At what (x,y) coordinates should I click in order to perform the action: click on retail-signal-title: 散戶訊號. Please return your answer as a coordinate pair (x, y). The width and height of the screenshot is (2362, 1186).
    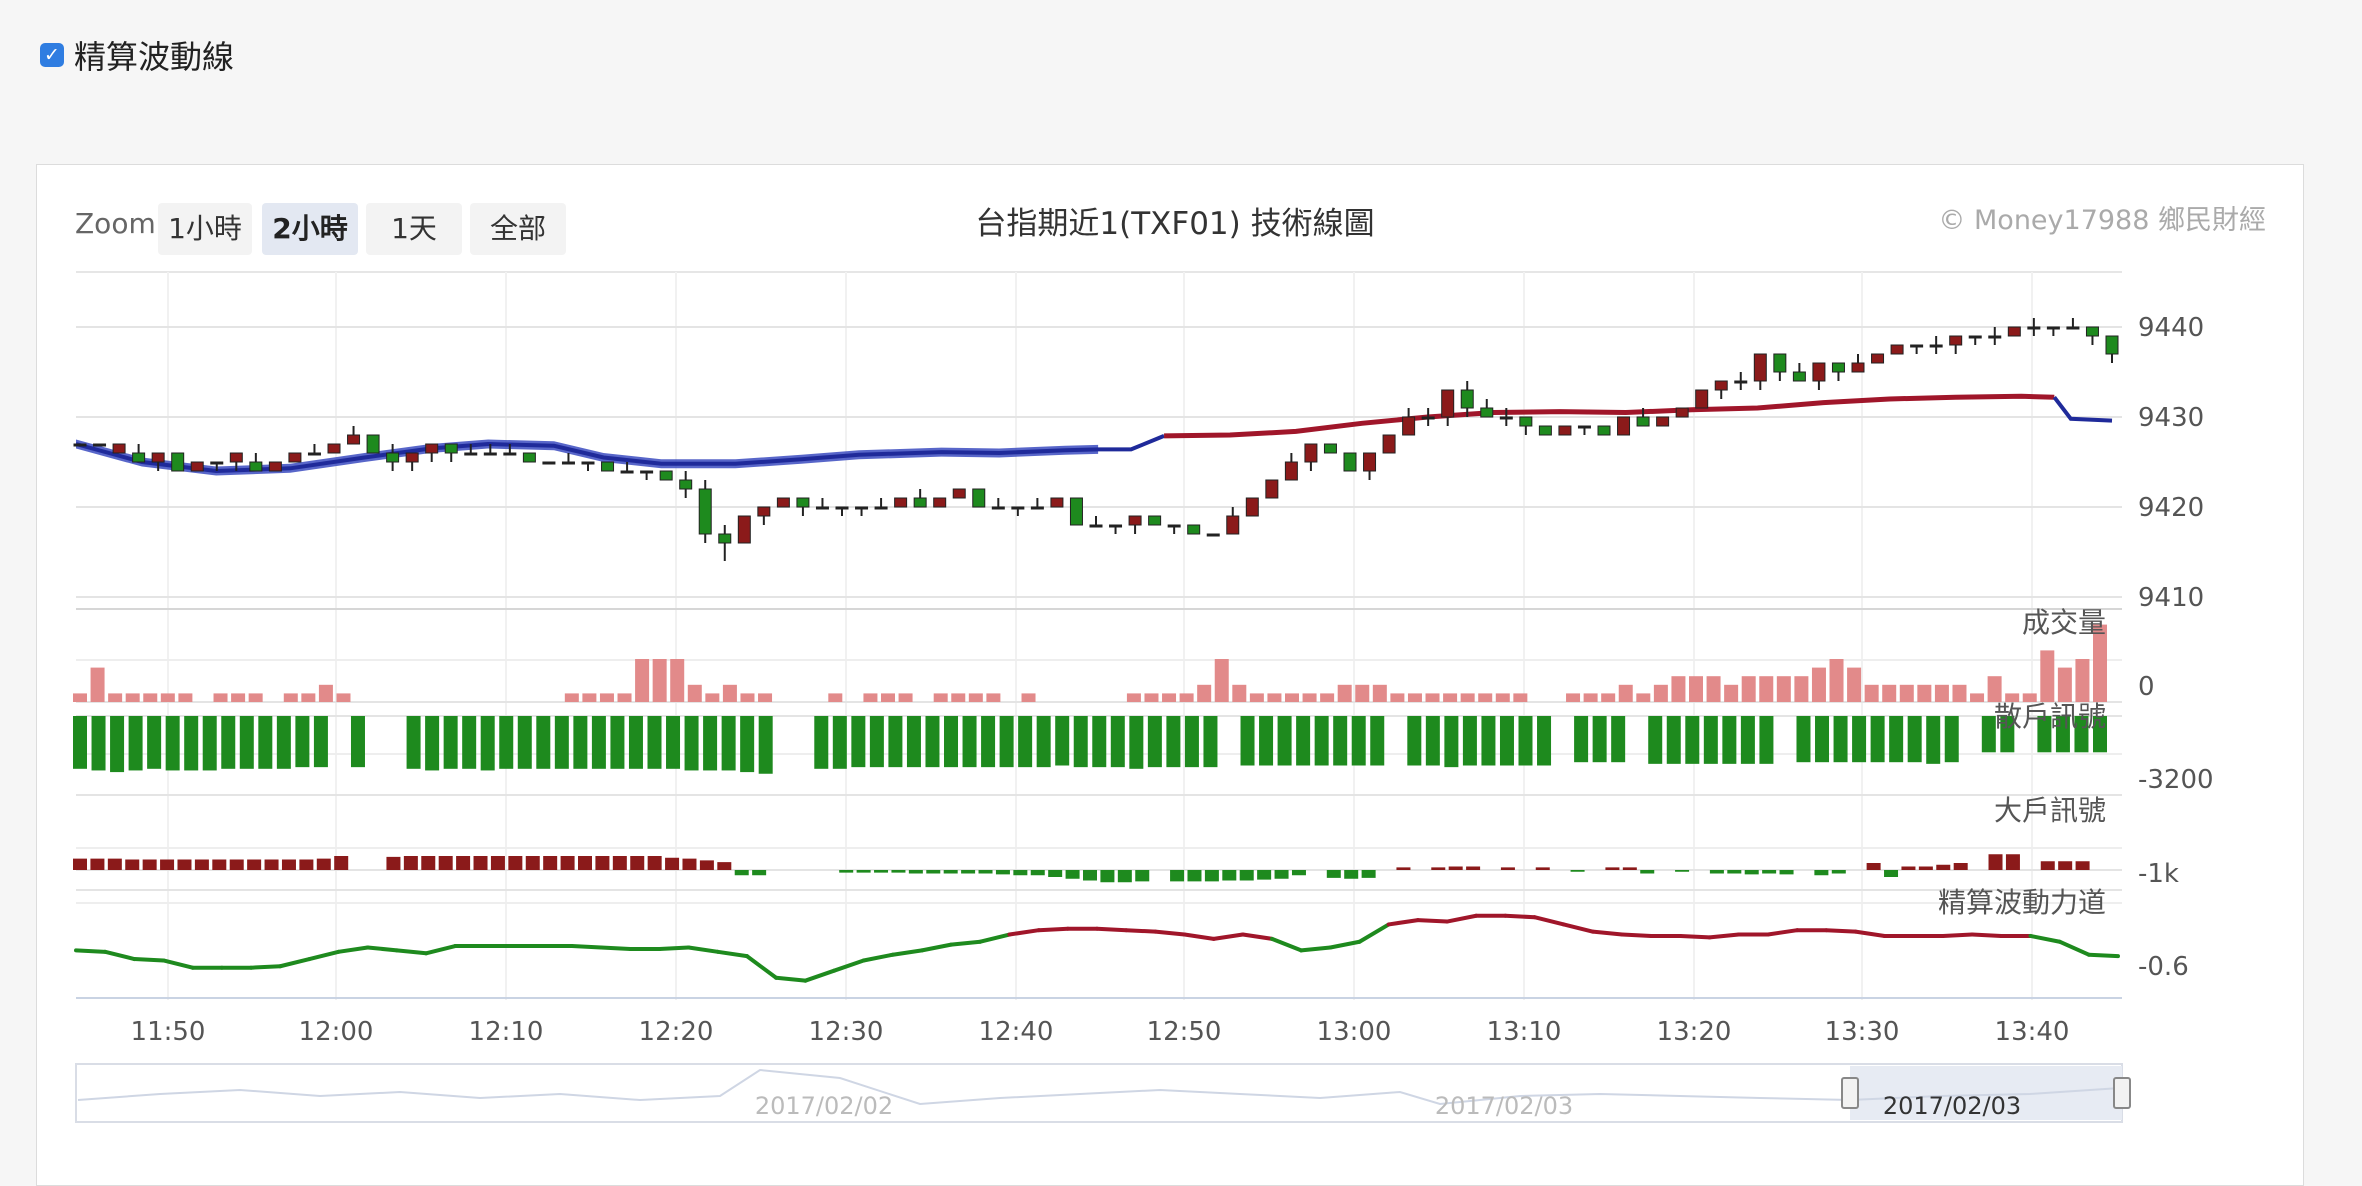
    Looking at the image, I should click on (2050, 716).